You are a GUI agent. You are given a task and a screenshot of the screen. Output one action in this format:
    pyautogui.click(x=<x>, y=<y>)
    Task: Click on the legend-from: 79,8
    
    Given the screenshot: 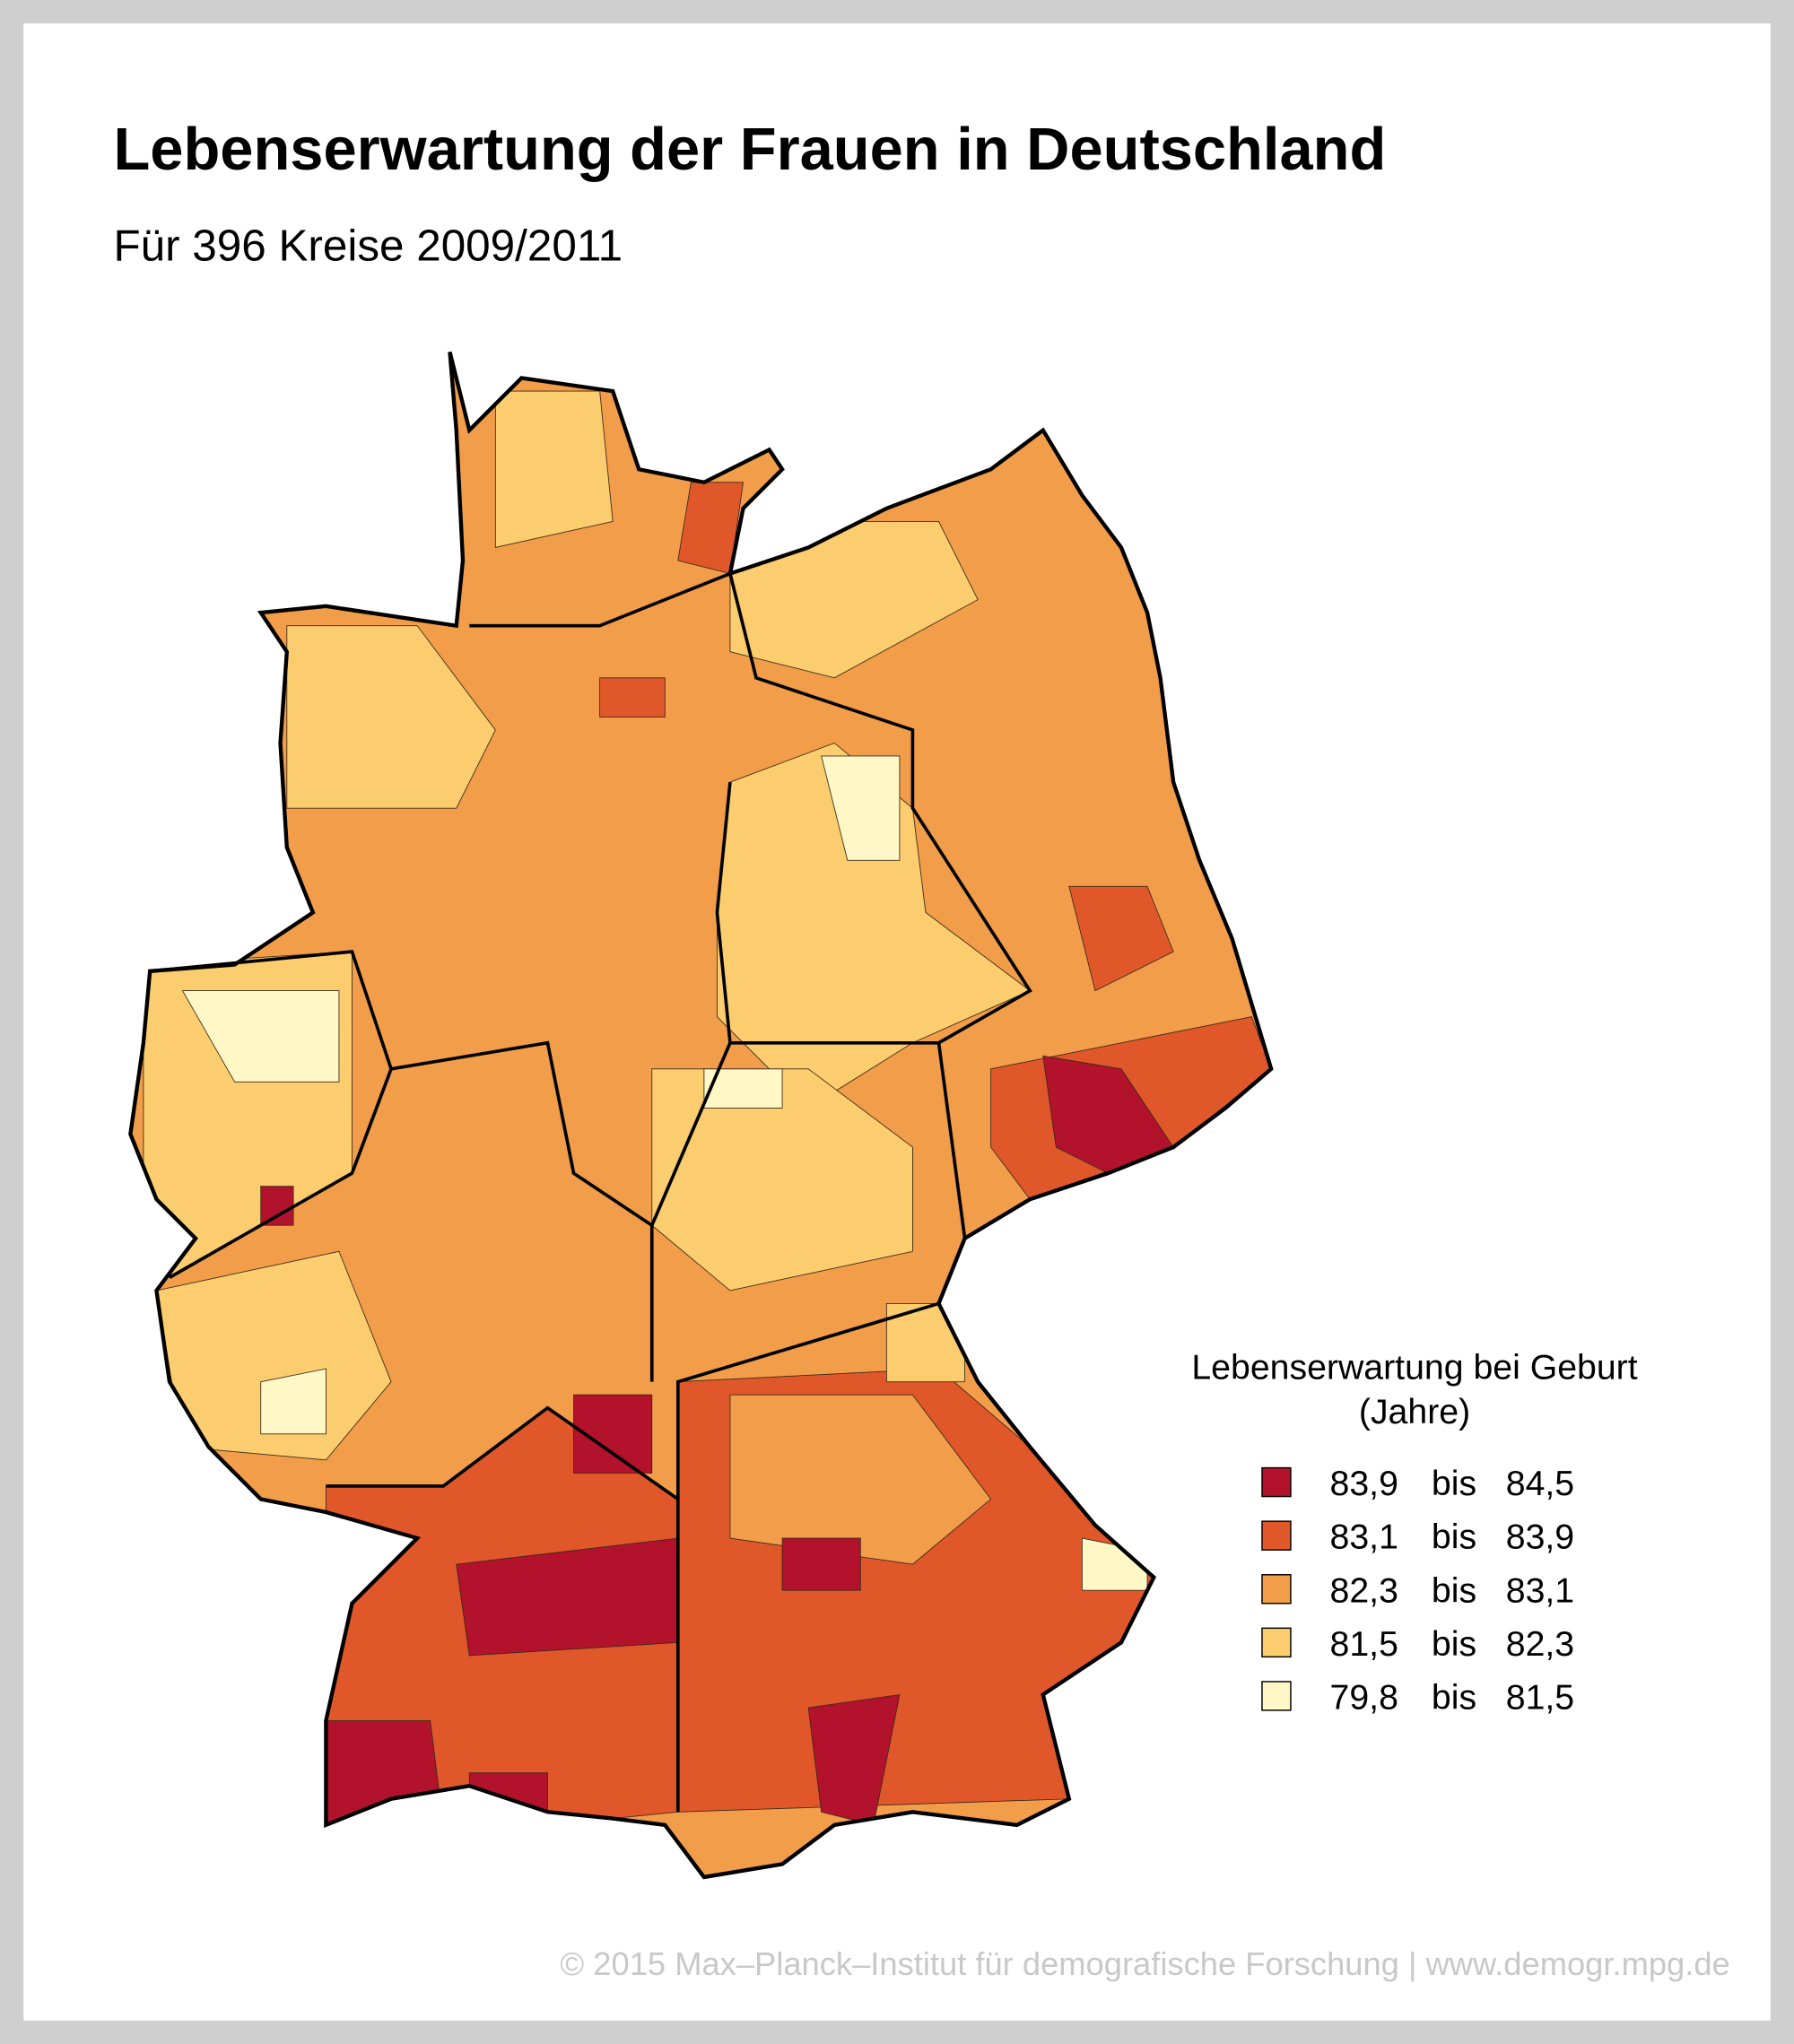 What is the action you would take?
    pyautogui.click(x=1364, y=1697)
    